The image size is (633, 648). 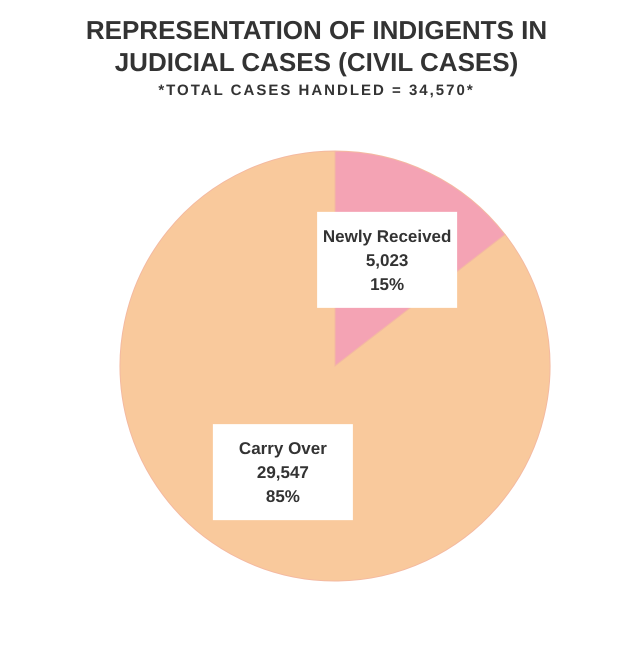 I want to click on chart-subtitle: *TOTAL CASES HANDLED = 34,570*, so click(x=316, y=90).